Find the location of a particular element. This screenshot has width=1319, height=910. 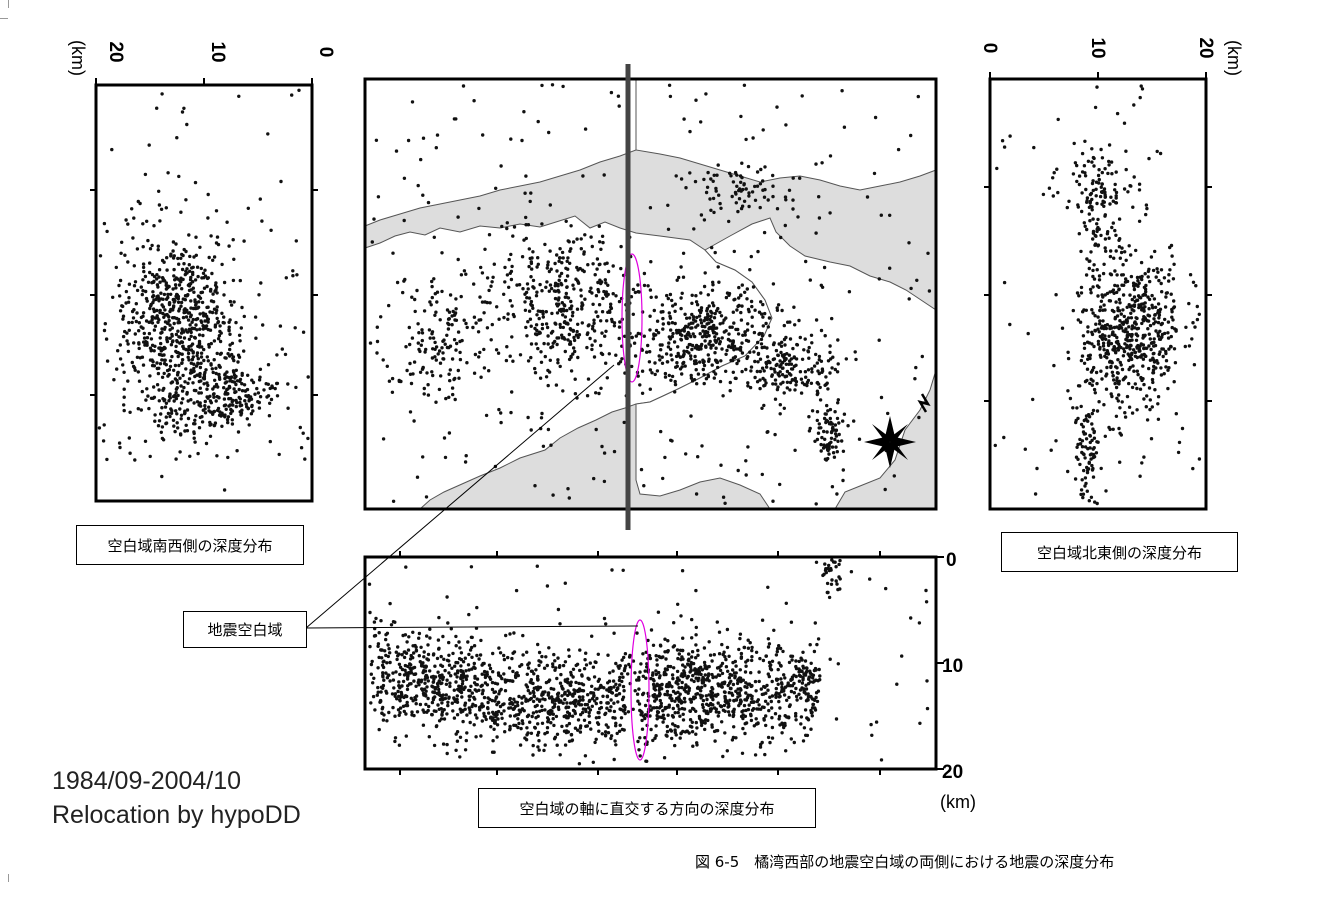

sw-tick-label: 20 is located at coordinates (115, 51).